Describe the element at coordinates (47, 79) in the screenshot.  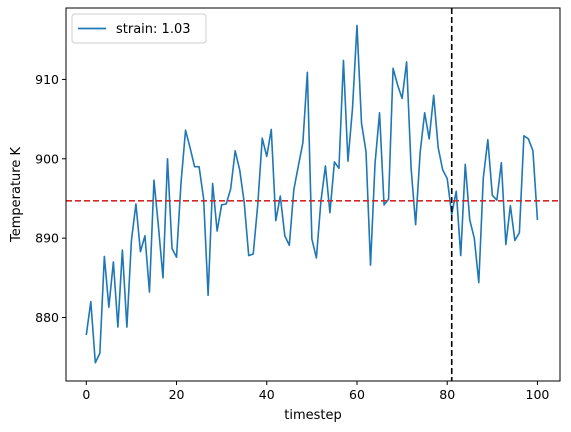
I see `y-tick-label: 910` at that location.